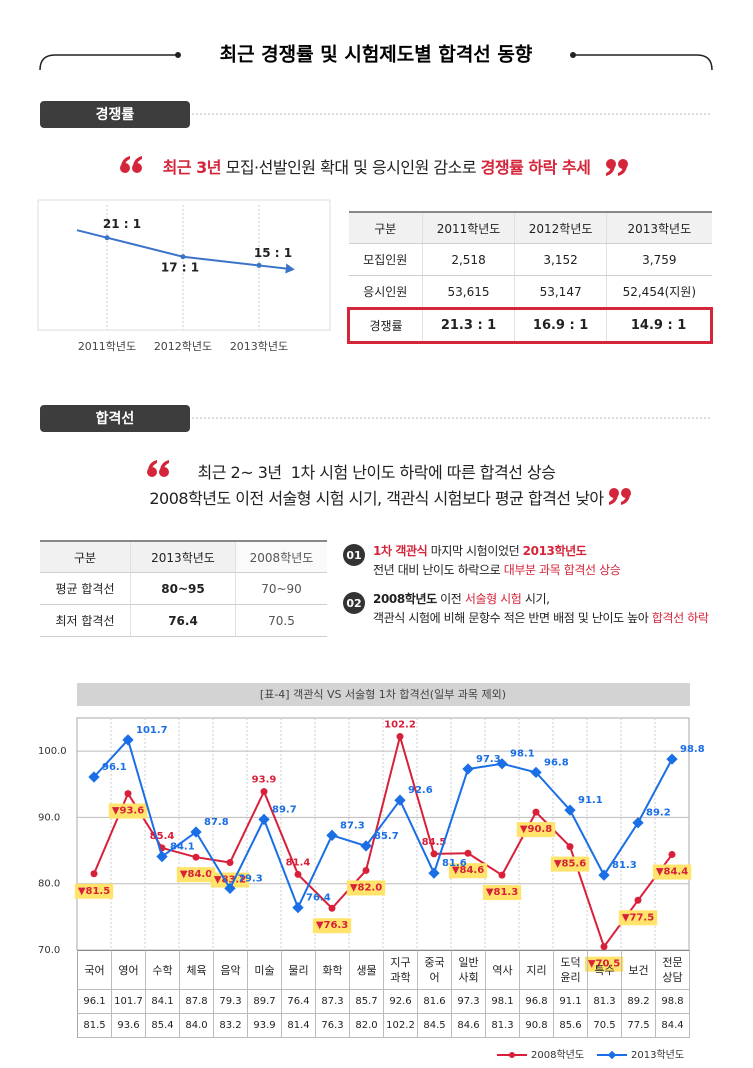 This screenshot has height=1068, width=753. I want to click on x-tick-label: 물리, so click(299, 970).